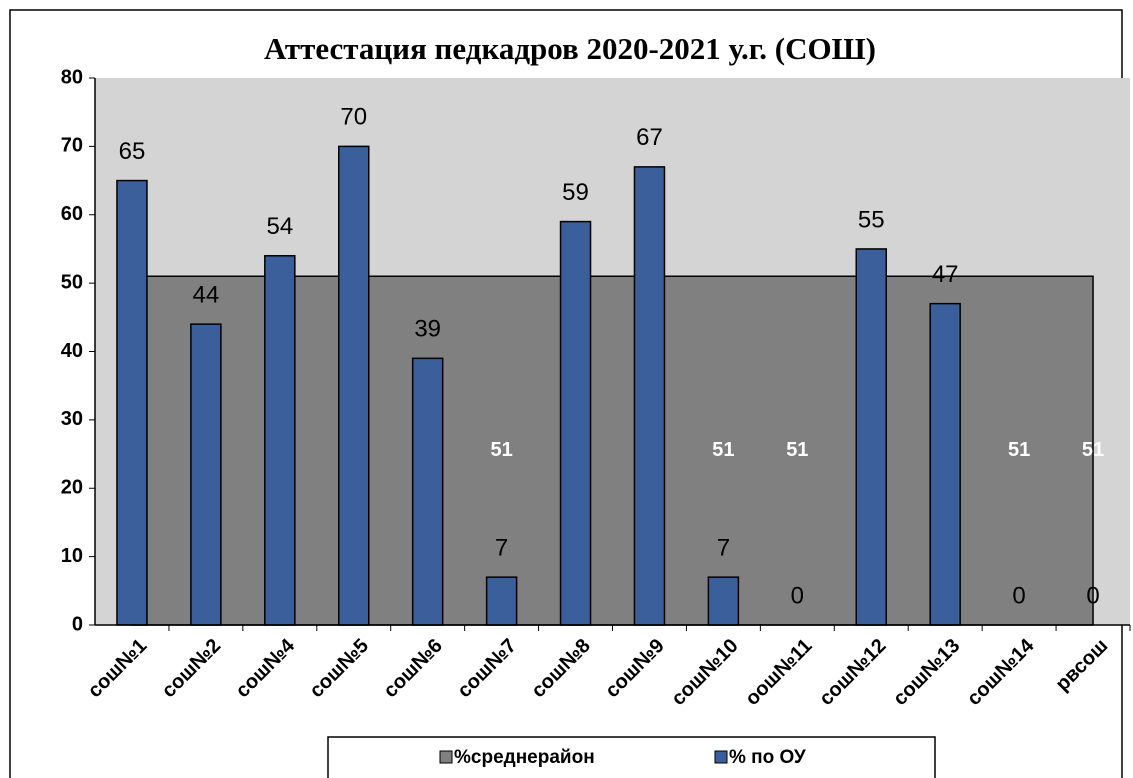  What do you see at coordinates (524, 757) in the screenshot?
I see `legend-label: %среднерайон` at bounding box center [524, 757].